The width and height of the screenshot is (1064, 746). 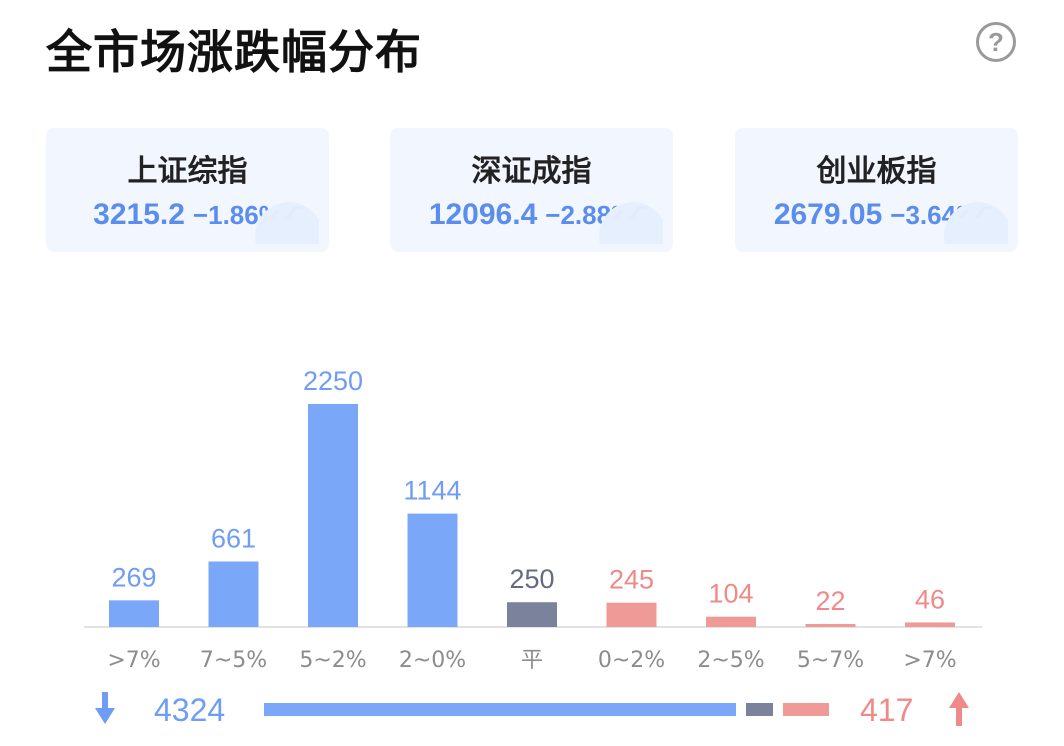 I want to click on bar-value-label: 1144, so click(x=432, y=491).